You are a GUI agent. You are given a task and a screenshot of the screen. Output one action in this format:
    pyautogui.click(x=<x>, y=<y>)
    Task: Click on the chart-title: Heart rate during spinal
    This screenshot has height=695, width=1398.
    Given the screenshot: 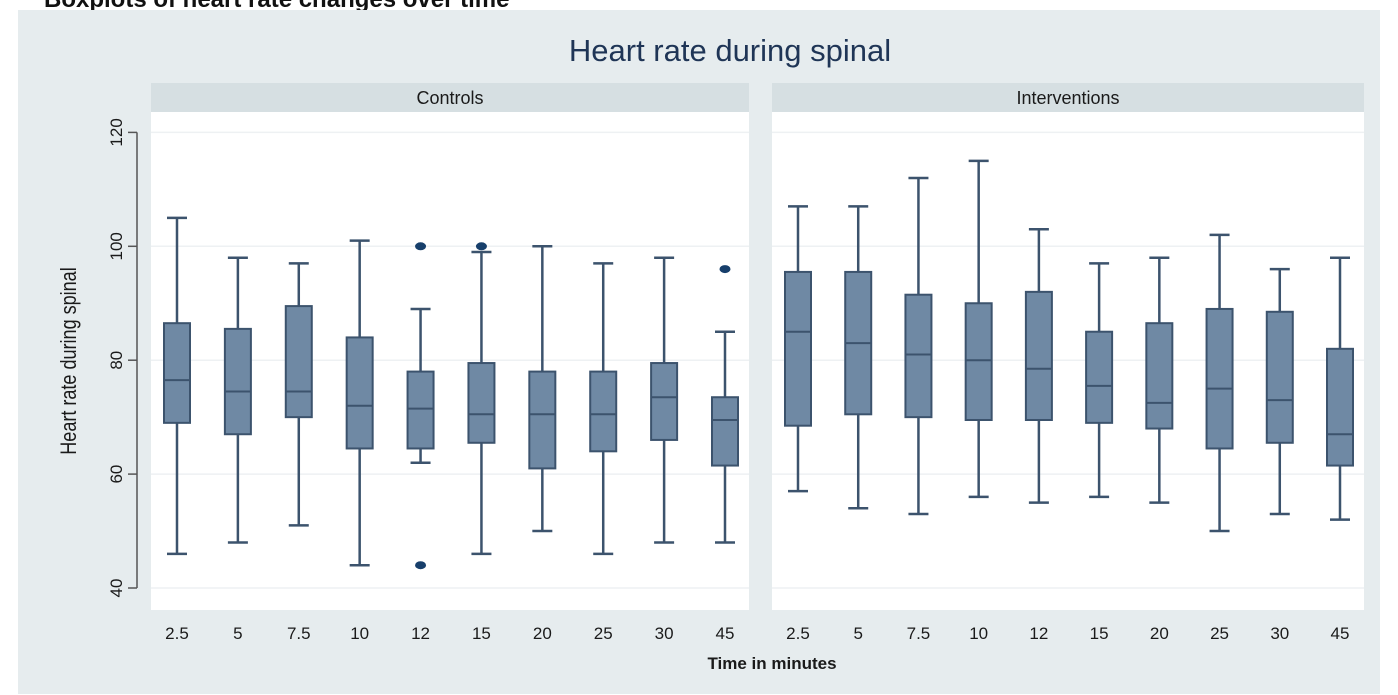 What is the action you would take?
    pyautogui.click(x=730, y=50)
    